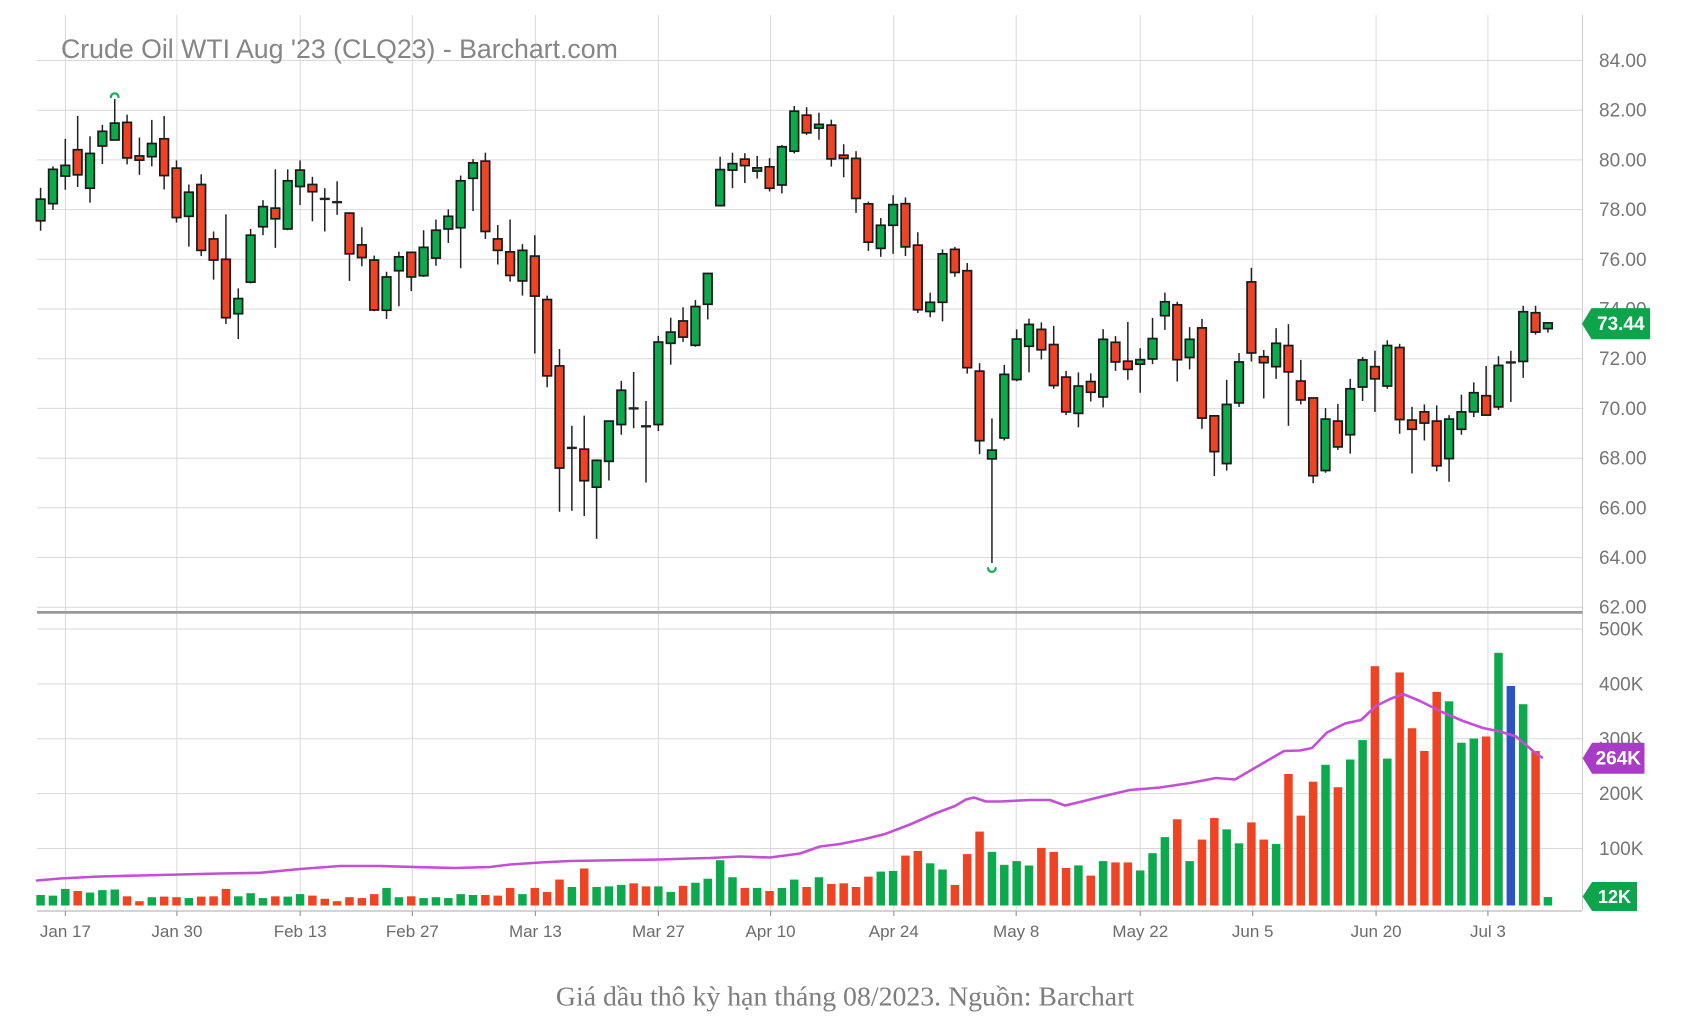 The image size is (1698, 1023). What do you see at coordinates (1623, 111) in the screenshot?
I see `svg-text: 82.00` at bounding box center [1623, 111].